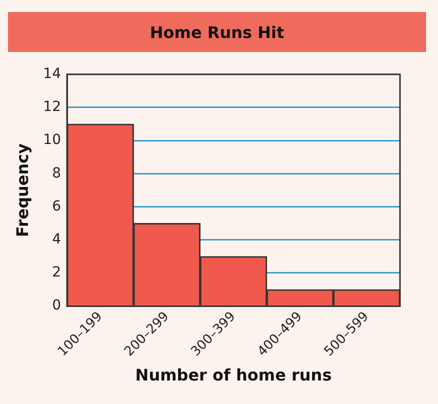 This screenshot has width=438, height=404. Describe the element at coordinates (22, 190) in the screenshot. I see `y-axis-title: Frequency` at that location.